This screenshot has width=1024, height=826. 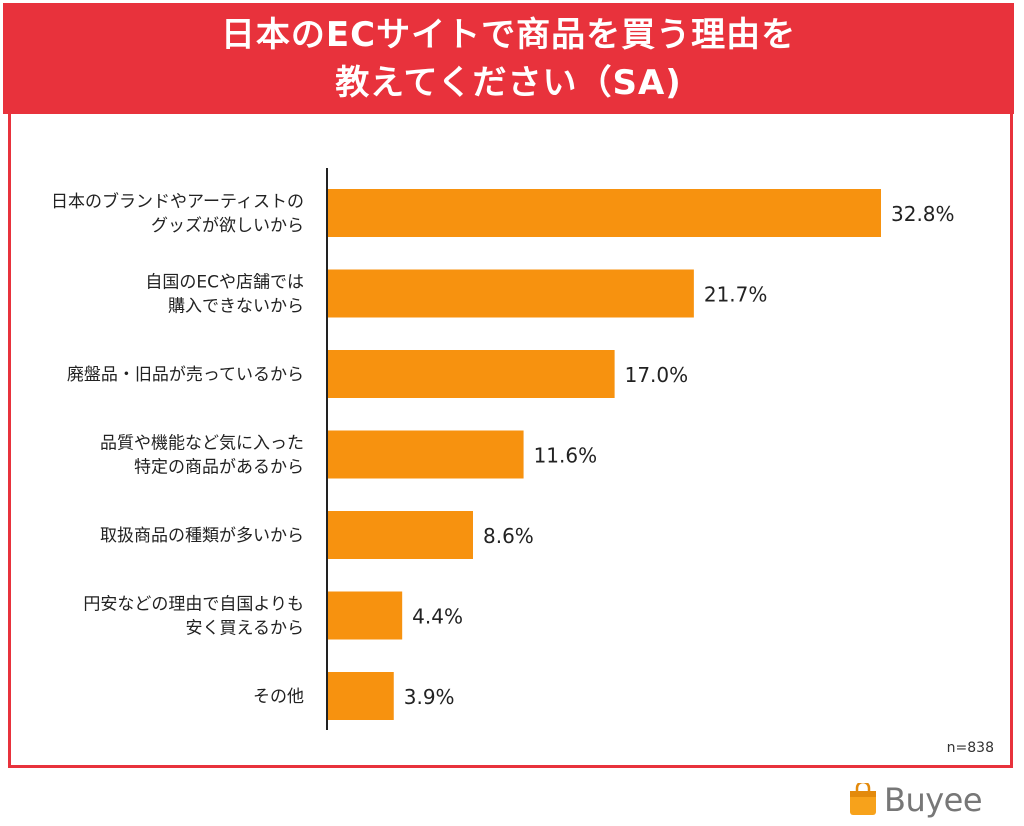 I want to click on category-label-3: 品質や機能など気に入った特定の商品があるから, so click(x=202, y=456).